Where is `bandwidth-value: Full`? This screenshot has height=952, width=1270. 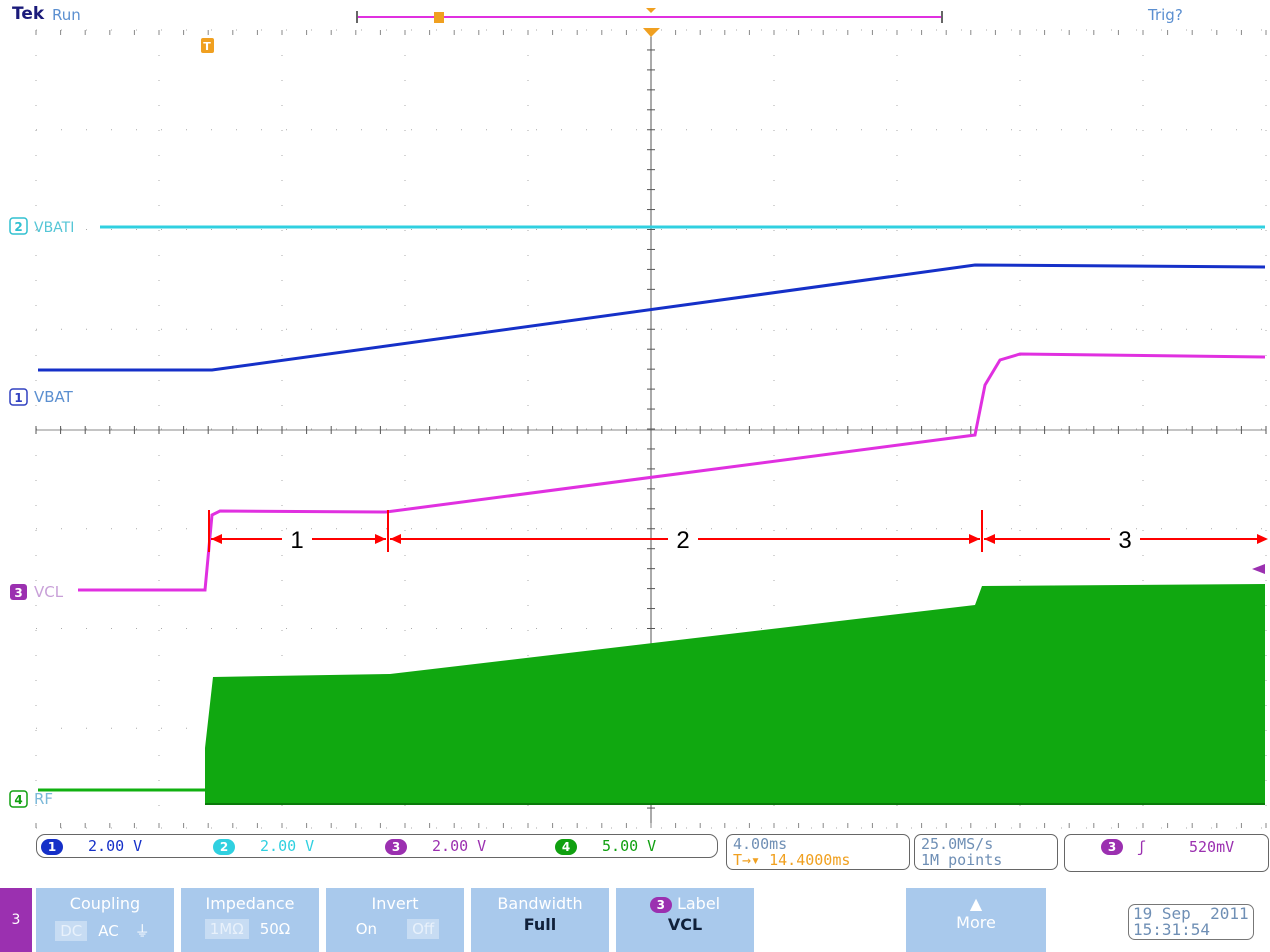
bandwidth-value: Full is located at coordinates (540, 924).